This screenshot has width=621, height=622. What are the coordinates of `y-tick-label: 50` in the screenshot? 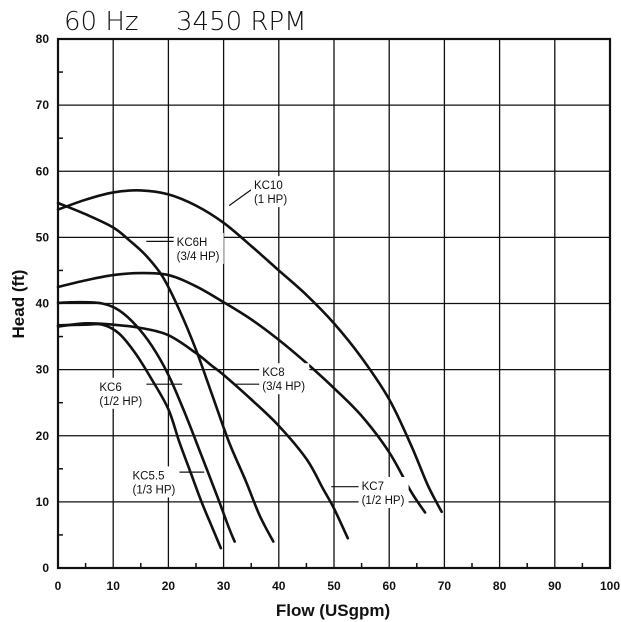 It's located at (43, 237).